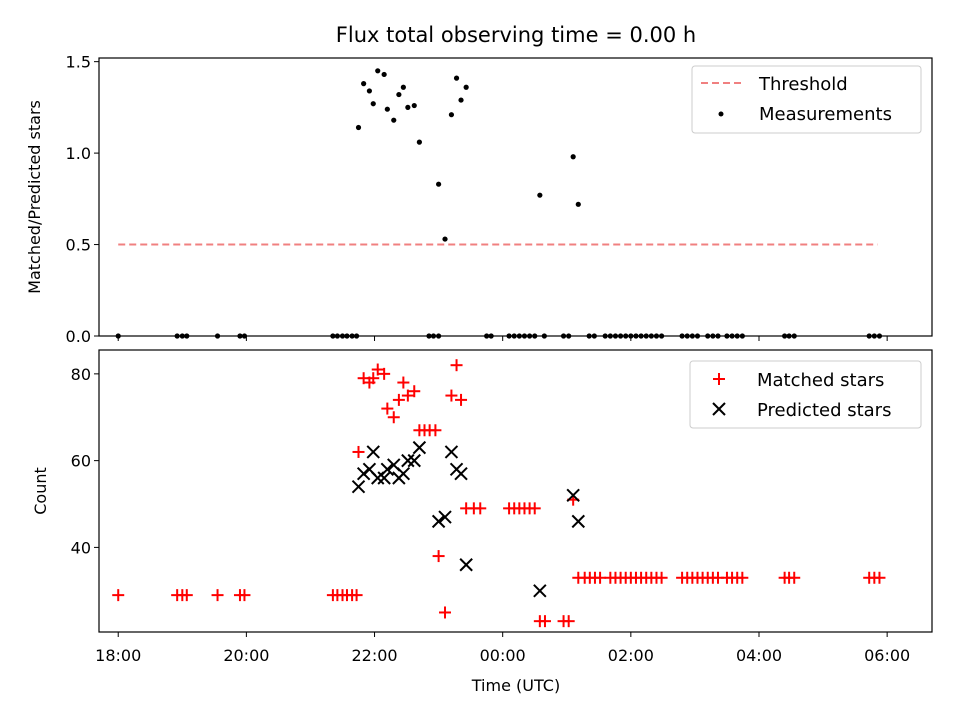 This screenshot has height=720, width=960. What do you see at coordinates (78, 153) in the screenshot?
I see `top-y-tick-label: 1.0` at bounding box center [78, 153].